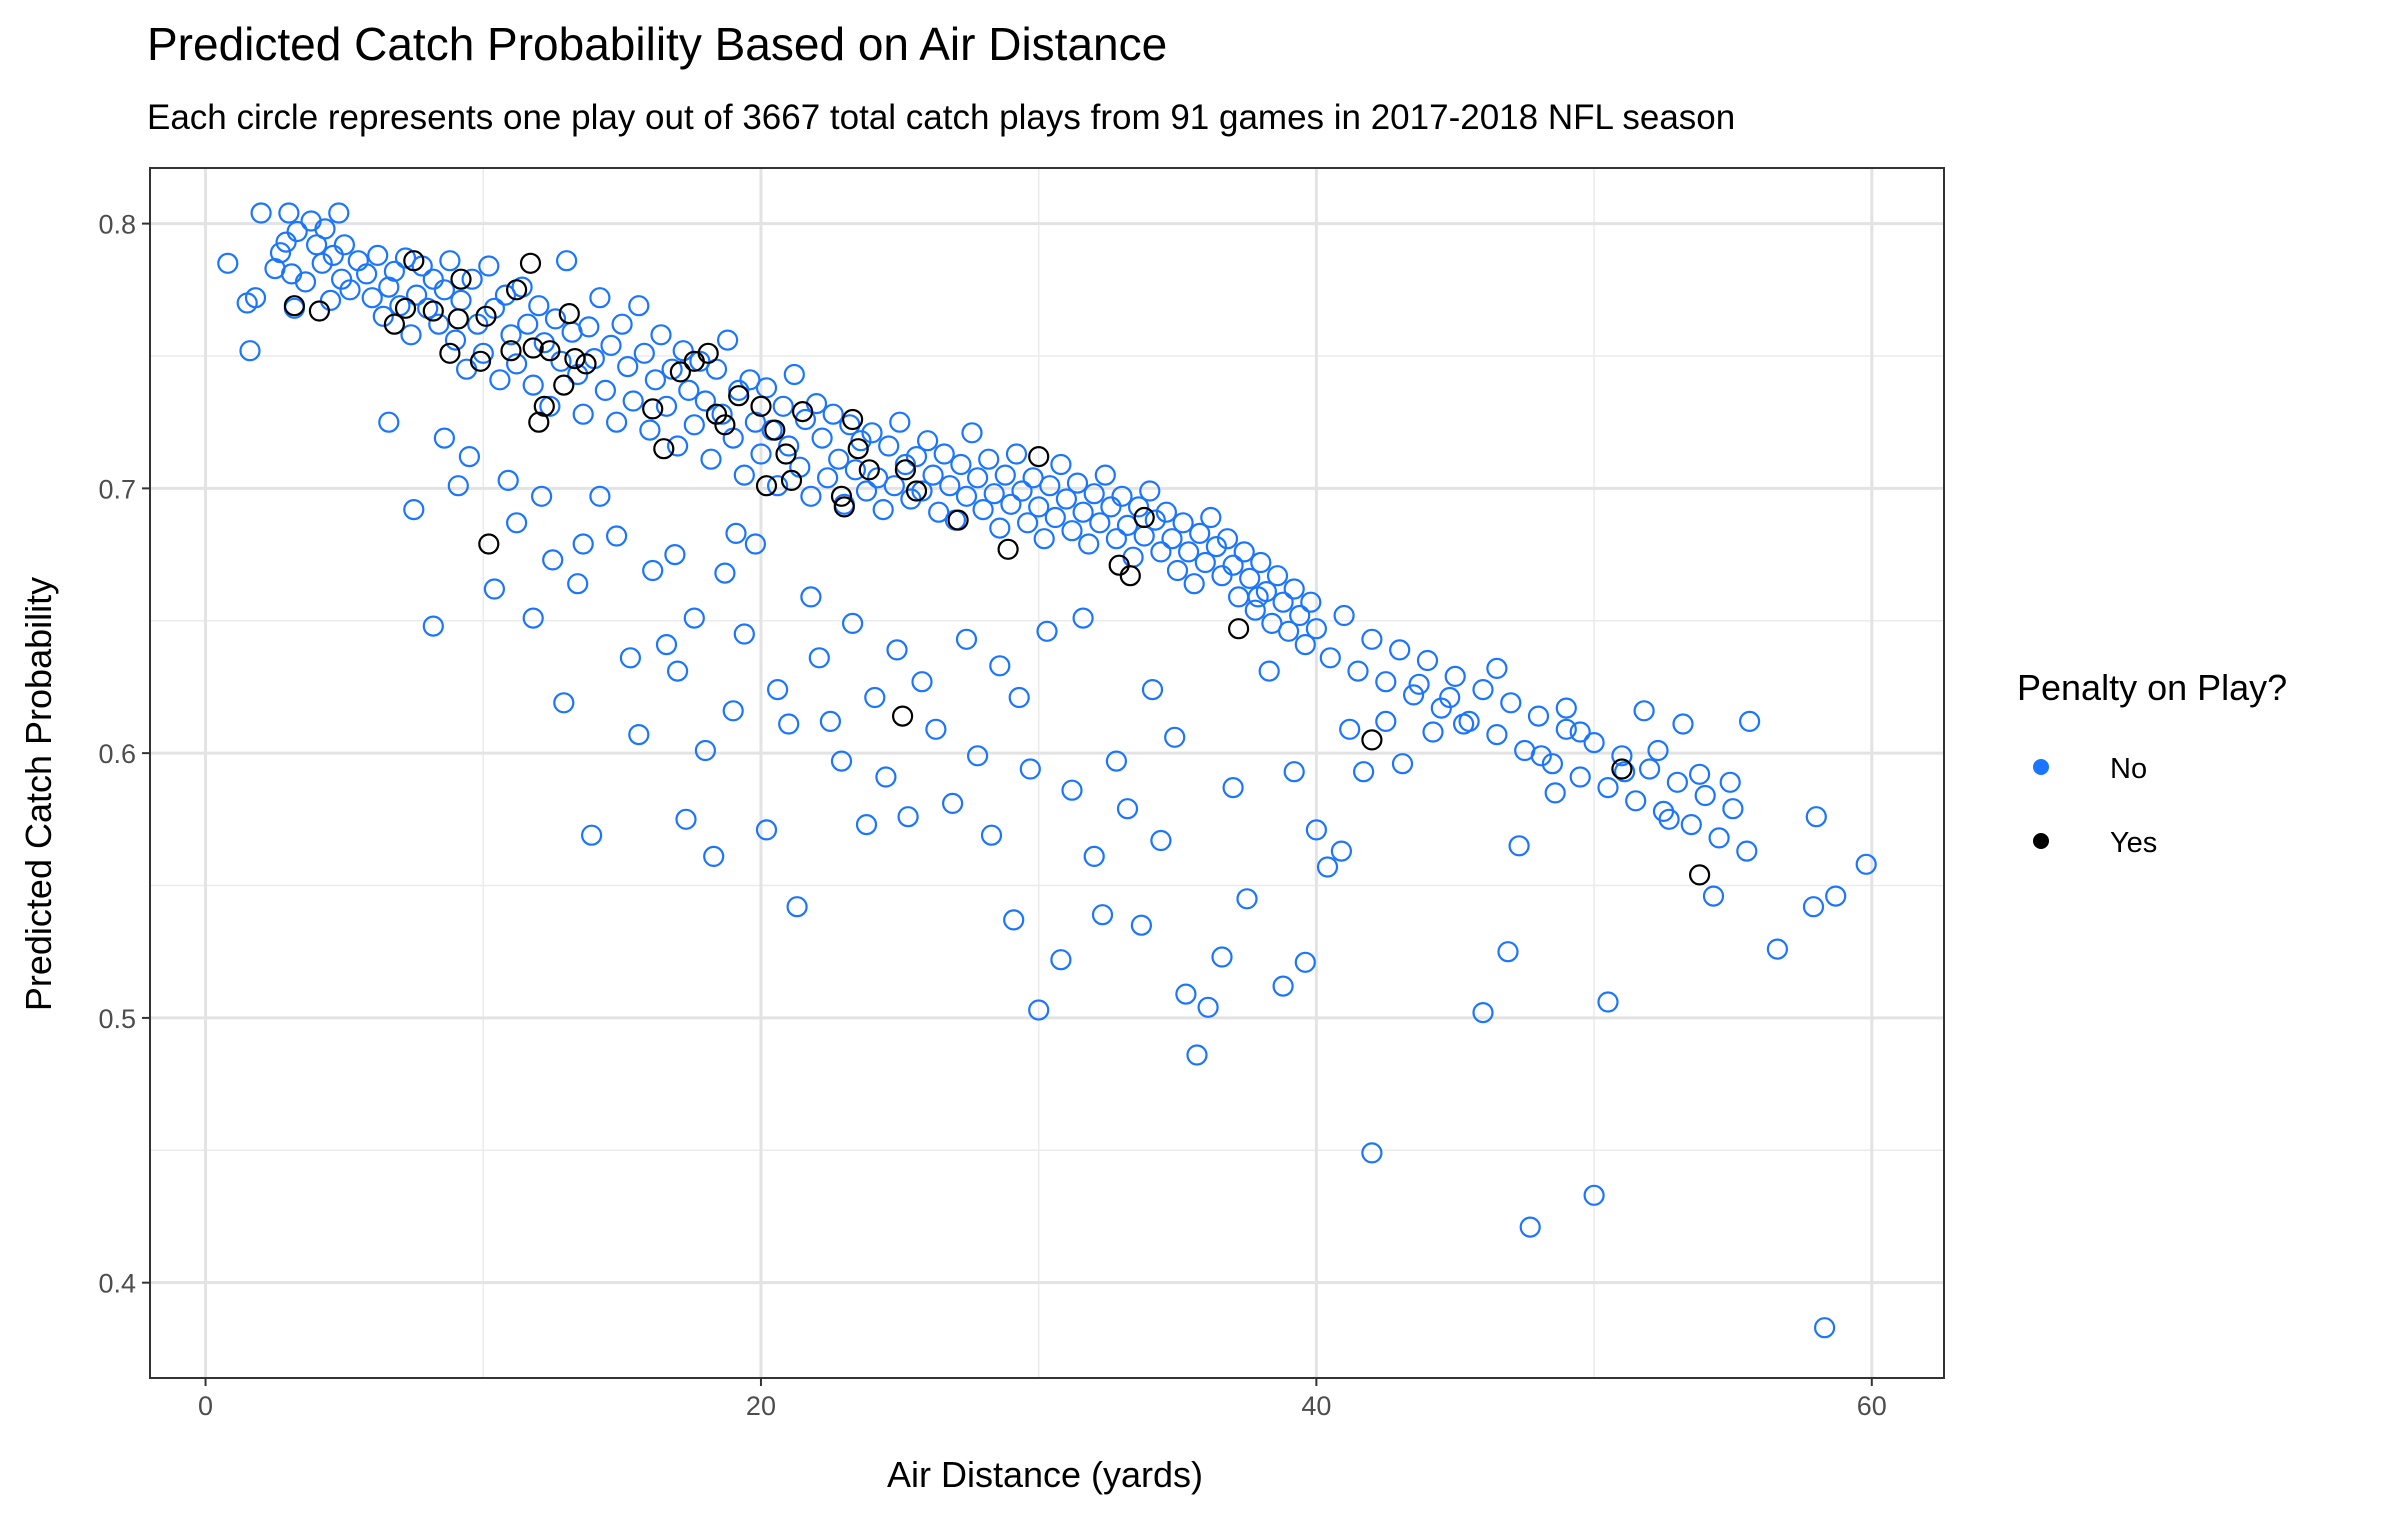  I want to click on x-axis-title: Air Distance (yards), so click(1045, 1474).